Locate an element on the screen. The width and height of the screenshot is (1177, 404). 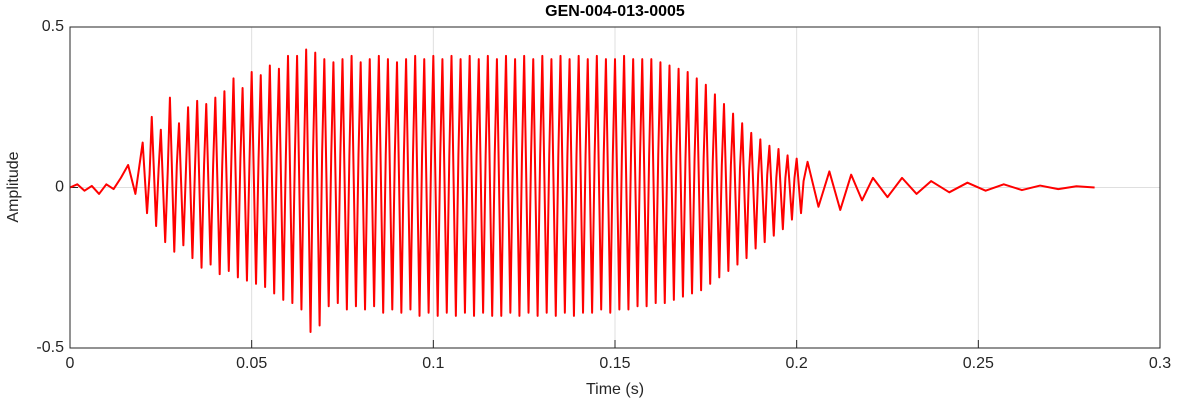
x-tick-label: 0.3 is located at coordinates (1160, 363).